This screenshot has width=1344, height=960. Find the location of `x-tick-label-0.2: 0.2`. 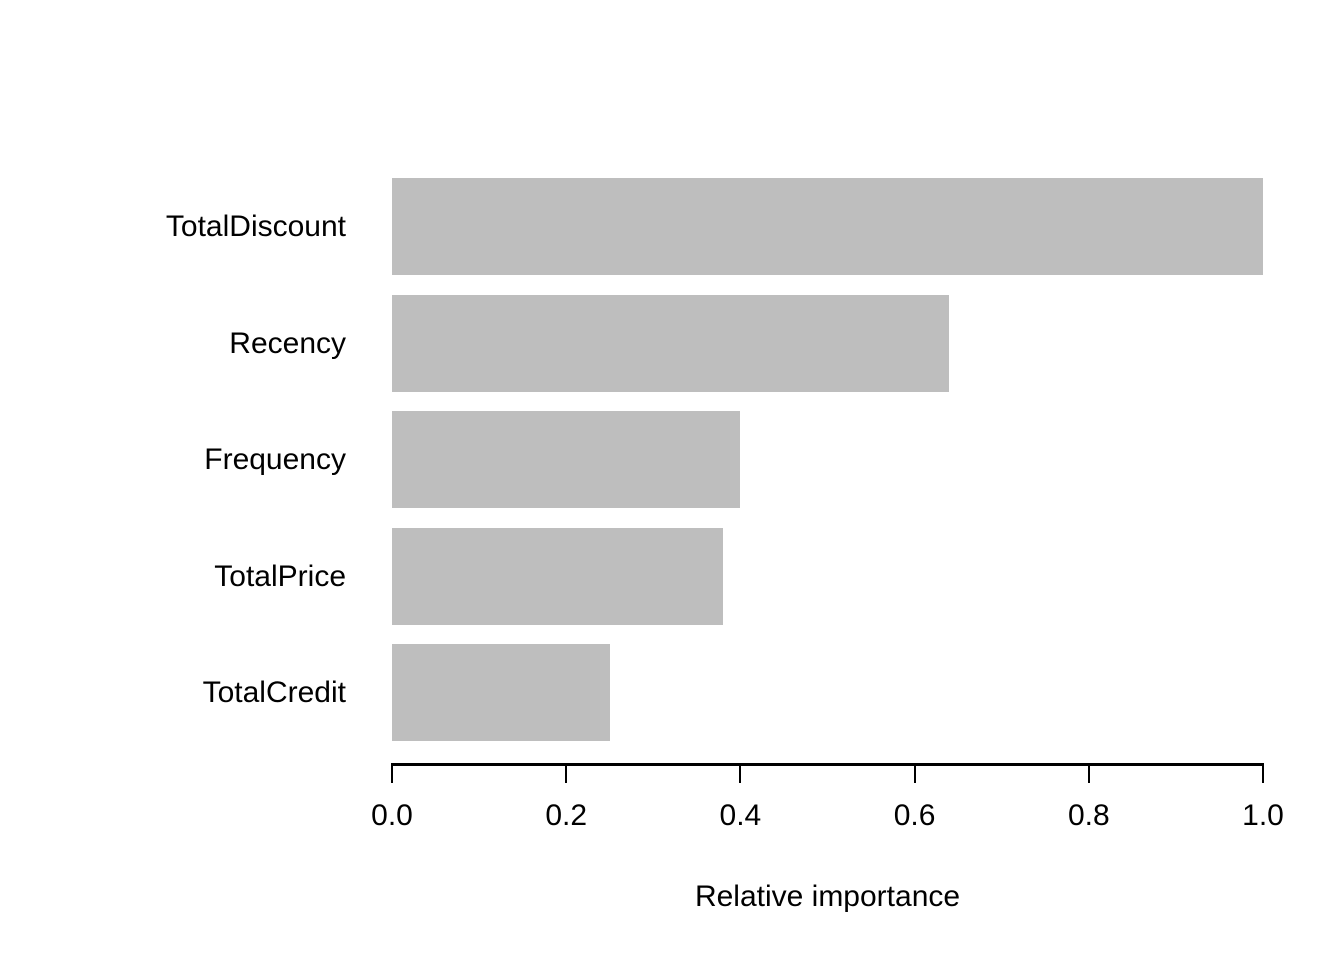

x-tick-label-0.2: 0.2 is located at coordinates (566, 815).